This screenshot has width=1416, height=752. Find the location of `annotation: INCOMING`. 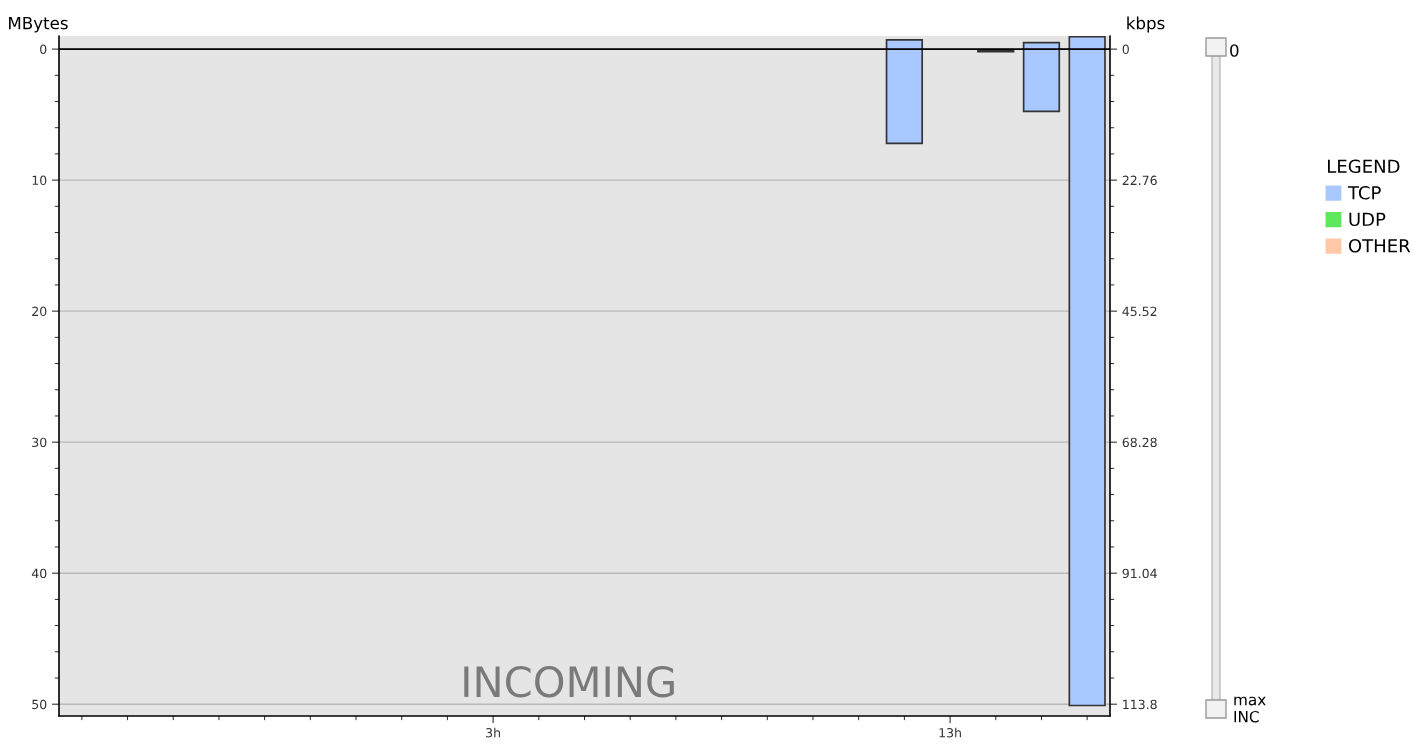

annotation: INCOMING is located at coordinates (569, 681).